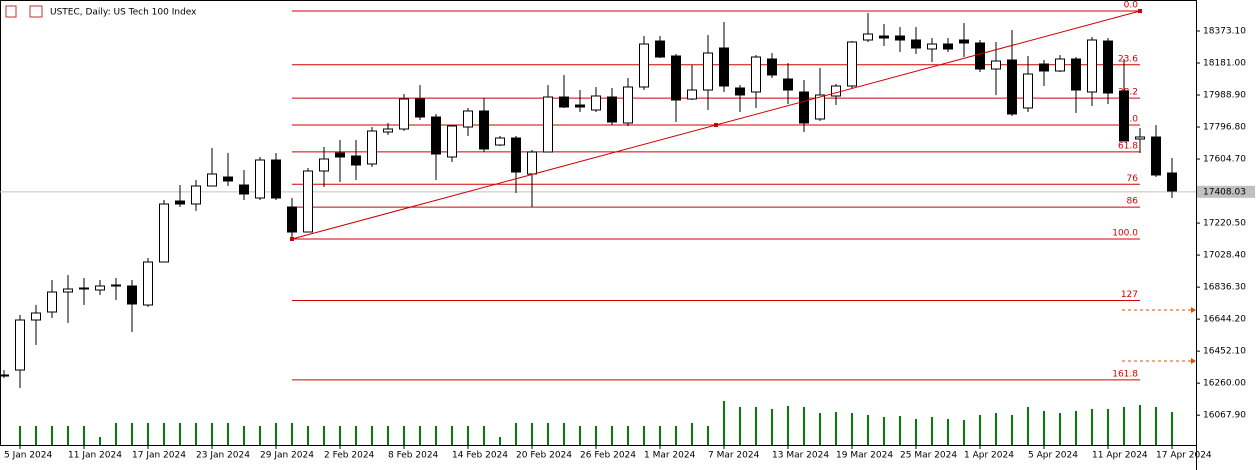  What do you see at coordinates (1133, 202) in the screenshot?
I see `fib-label: 86` at bounding box center [1133, 202].